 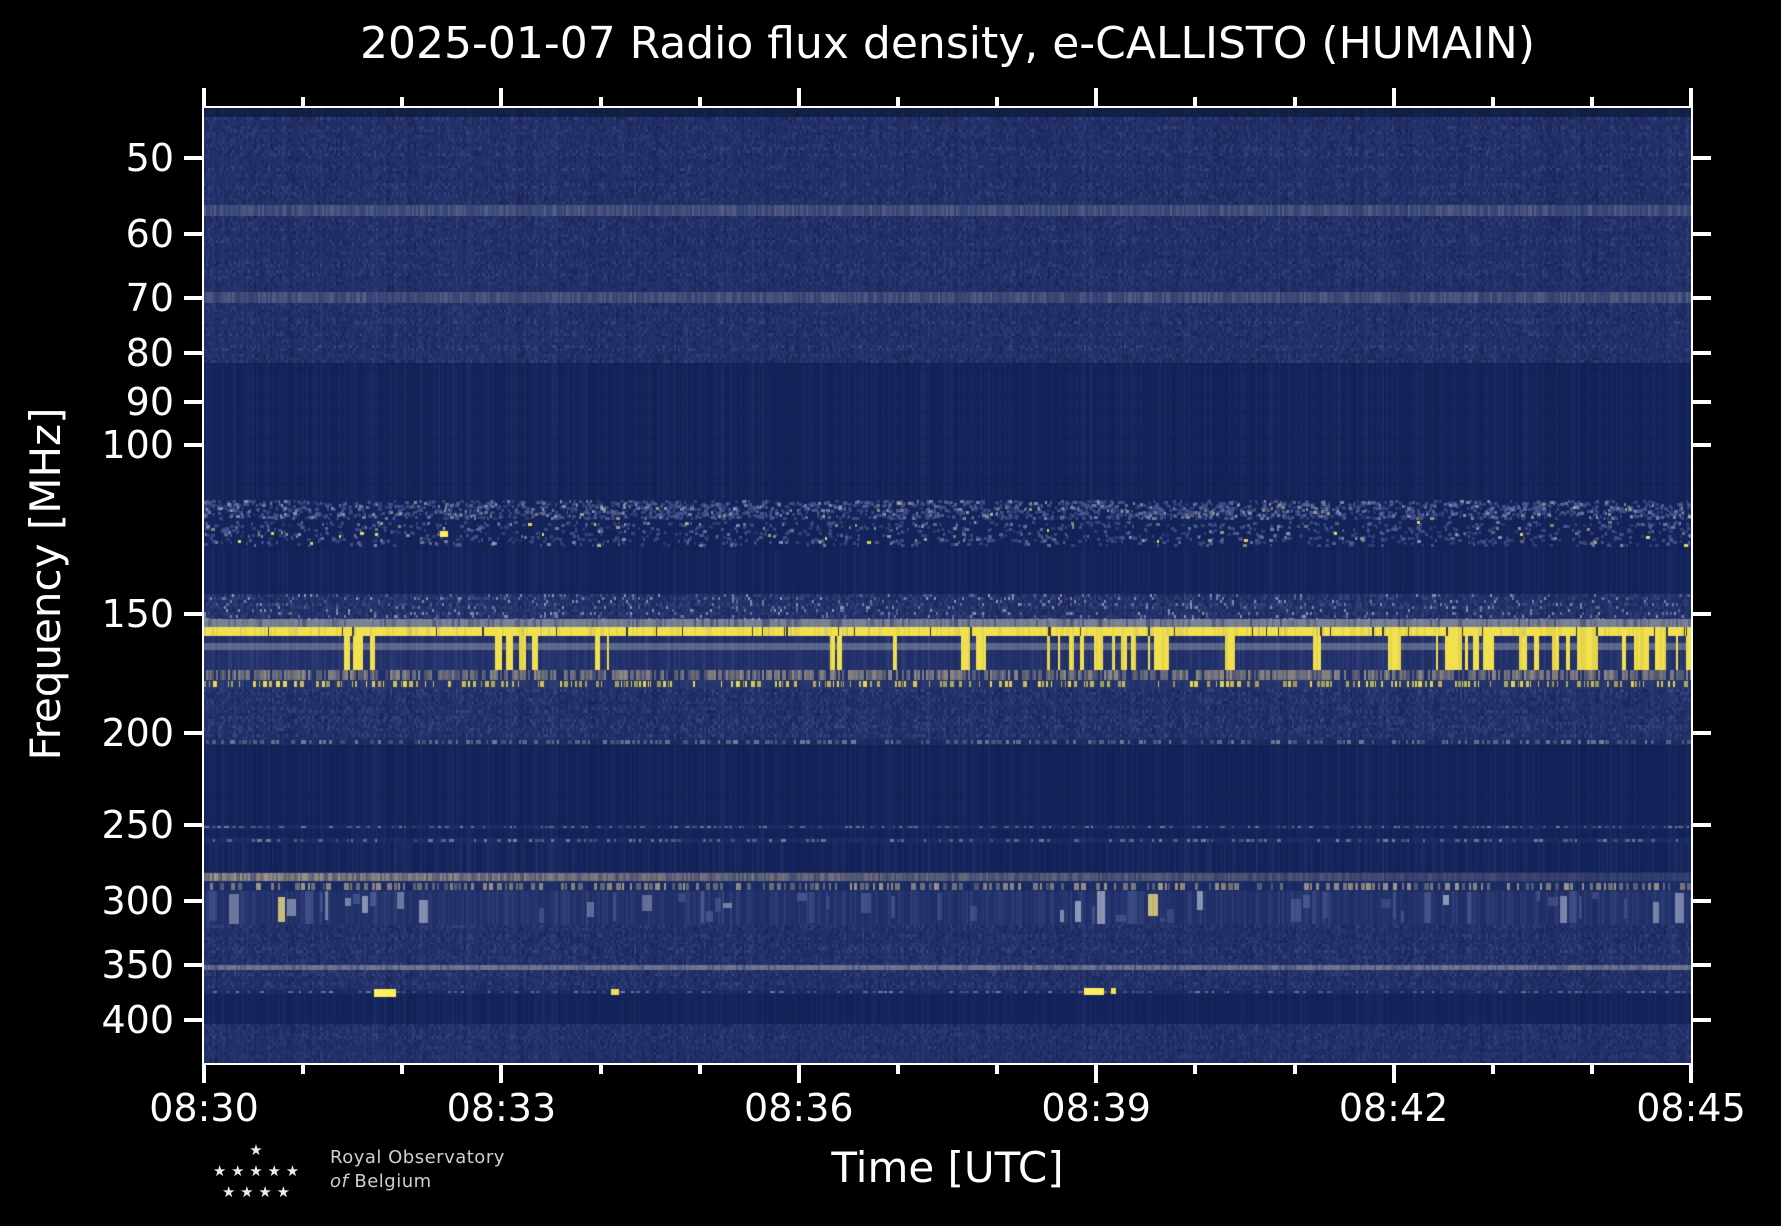 I want to click on rob-logo-line1: Royal Observatory, so click(x=417, y=1157).